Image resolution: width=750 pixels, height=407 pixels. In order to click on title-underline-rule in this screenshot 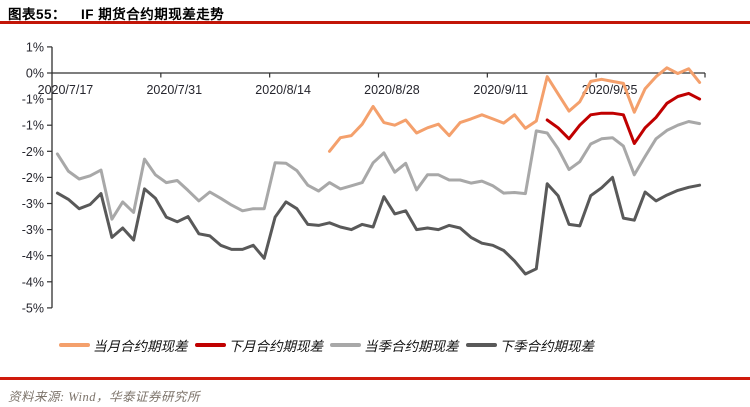, I will do `click(375, 22)`.